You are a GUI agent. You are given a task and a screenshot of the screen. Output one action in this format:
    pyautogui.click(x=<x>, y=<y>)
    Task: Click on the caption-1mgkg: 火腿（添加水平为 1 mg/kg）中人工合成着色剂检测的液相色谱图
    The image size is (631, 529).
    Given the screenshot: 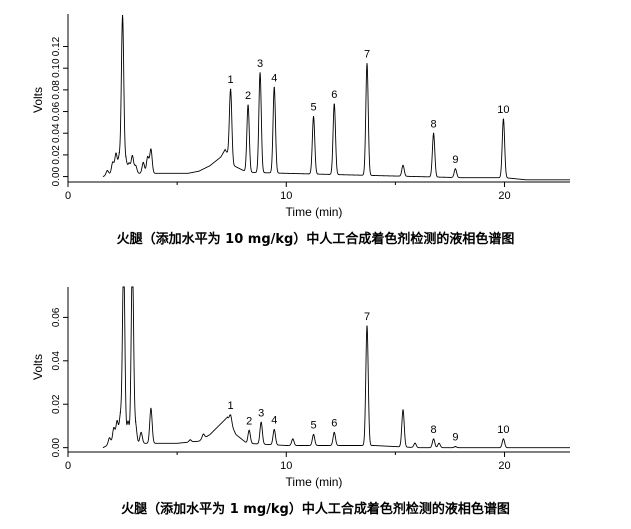 What is the action you would take?
    pyautogui.click(x=315, y=509)
    